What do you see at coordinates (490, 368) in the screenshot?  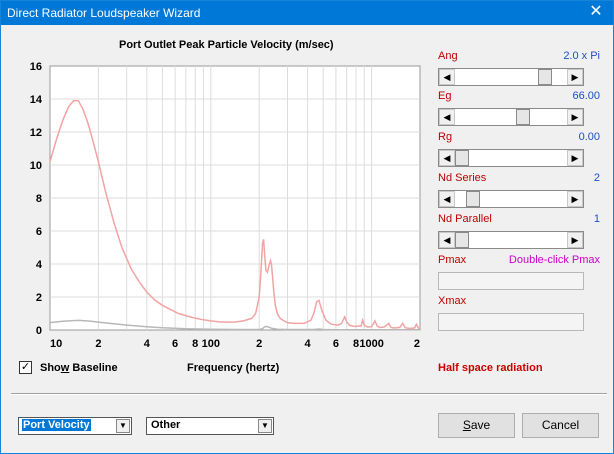 I see `half-space-radiation-label: Half space radiation` at bounding box center [490, 368].